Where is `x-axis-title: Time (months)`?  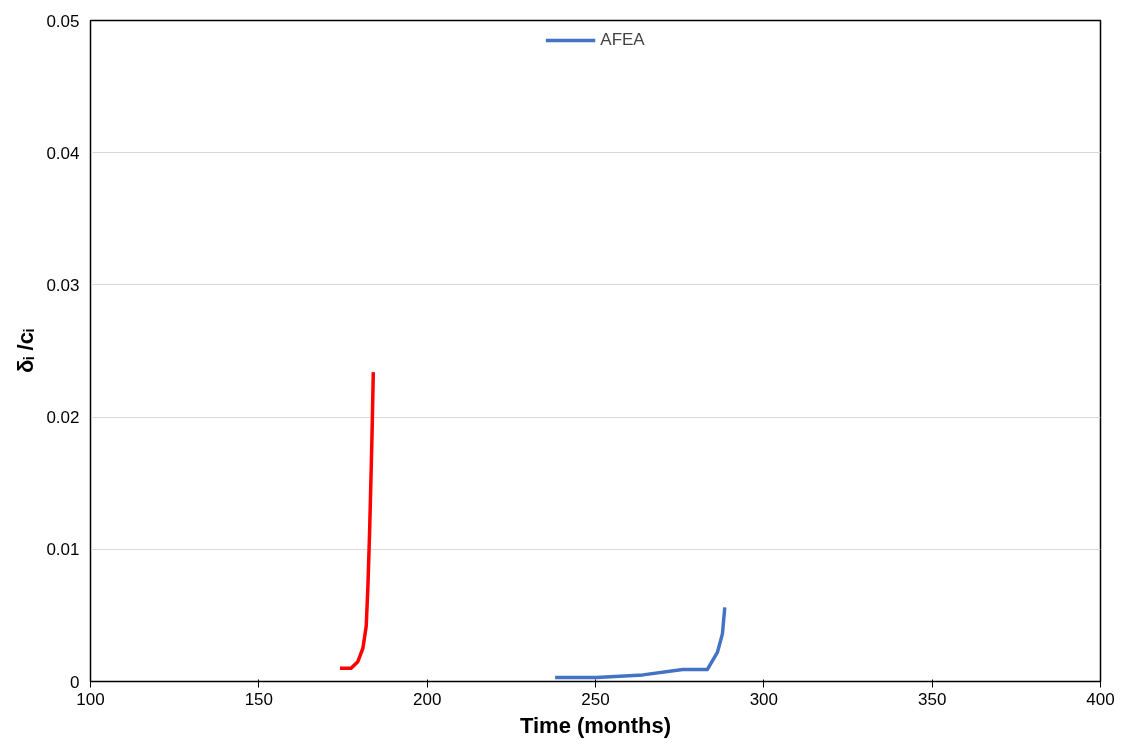
x-axis-title: Time (months) is located at coordinates (595, 725).